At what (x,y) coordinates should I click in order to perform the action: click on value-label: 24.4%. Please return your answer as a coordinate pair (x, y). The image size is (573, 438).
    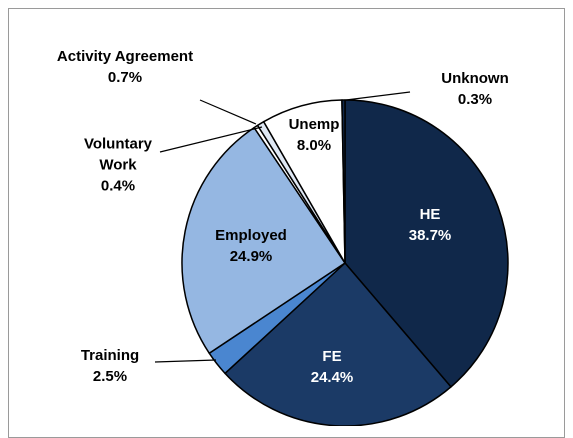
    Looking at the image, I should click on (332, 377).